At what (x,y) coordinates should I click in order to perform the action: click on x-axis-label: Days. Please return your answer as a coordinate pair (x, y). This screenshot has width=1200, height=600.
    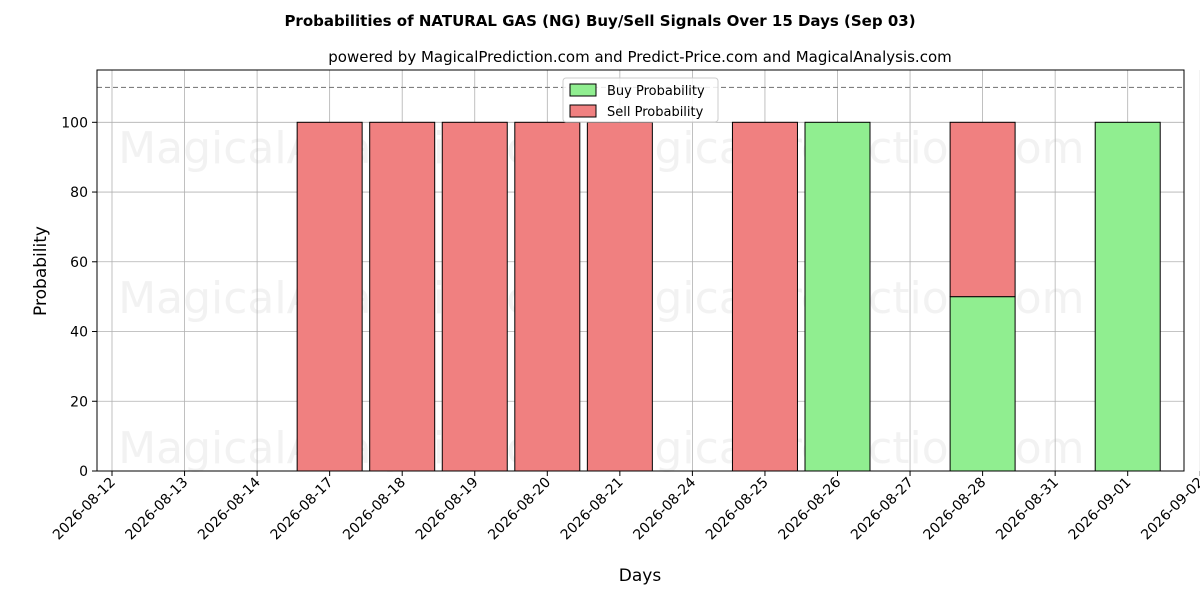
    Looking at the image, I should click on (640, 576).